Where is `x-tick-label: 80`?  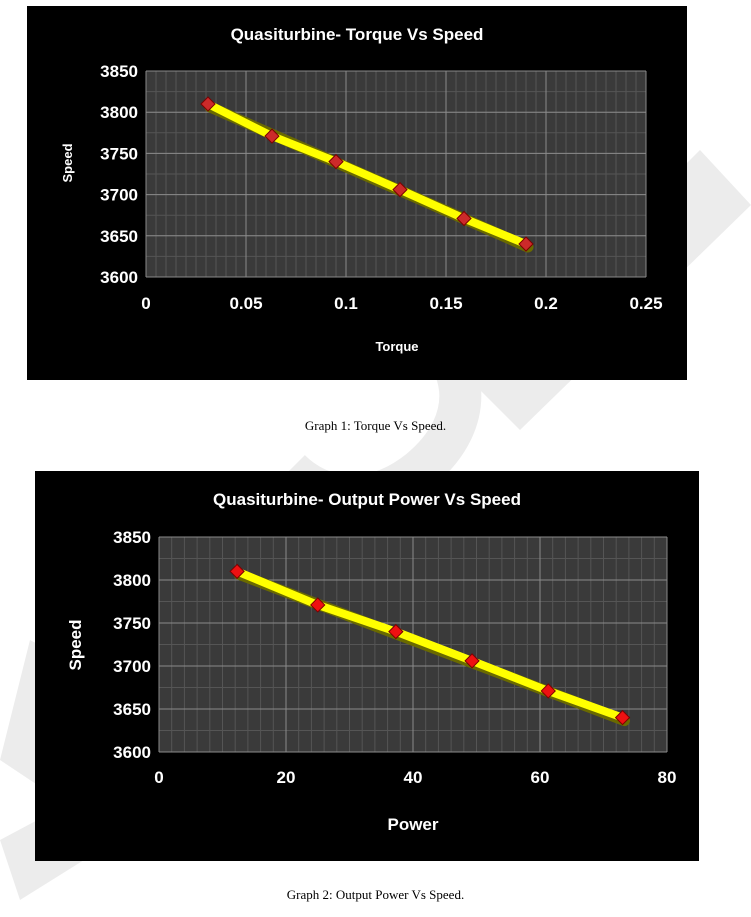
x-tick-label: 80 is located at coordinates (667, 777).